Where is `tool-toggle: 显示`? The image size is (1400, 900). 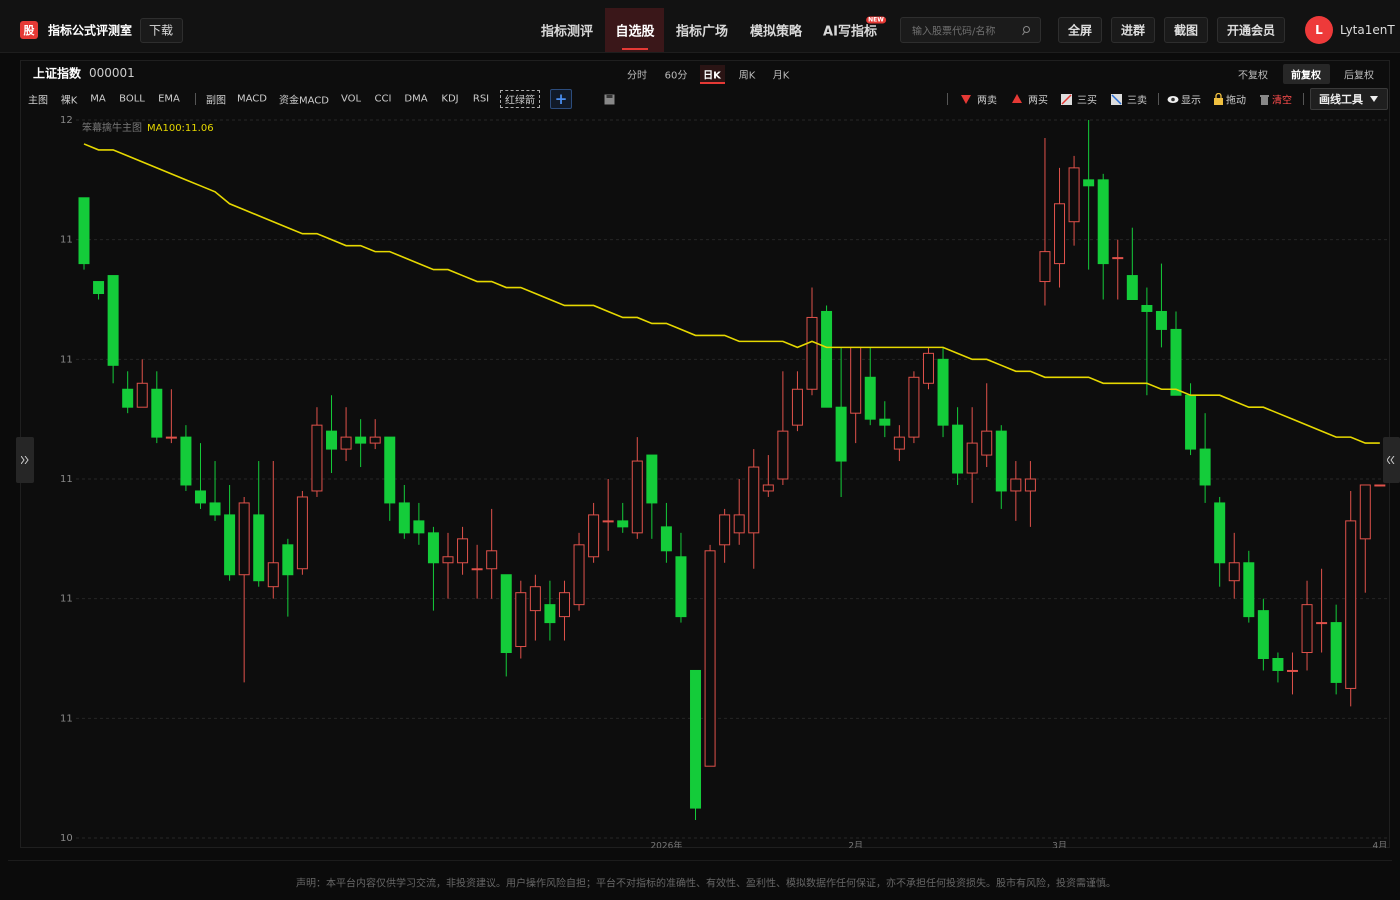
tool-toggle: 显示 is located at coordinates (1191, 101).